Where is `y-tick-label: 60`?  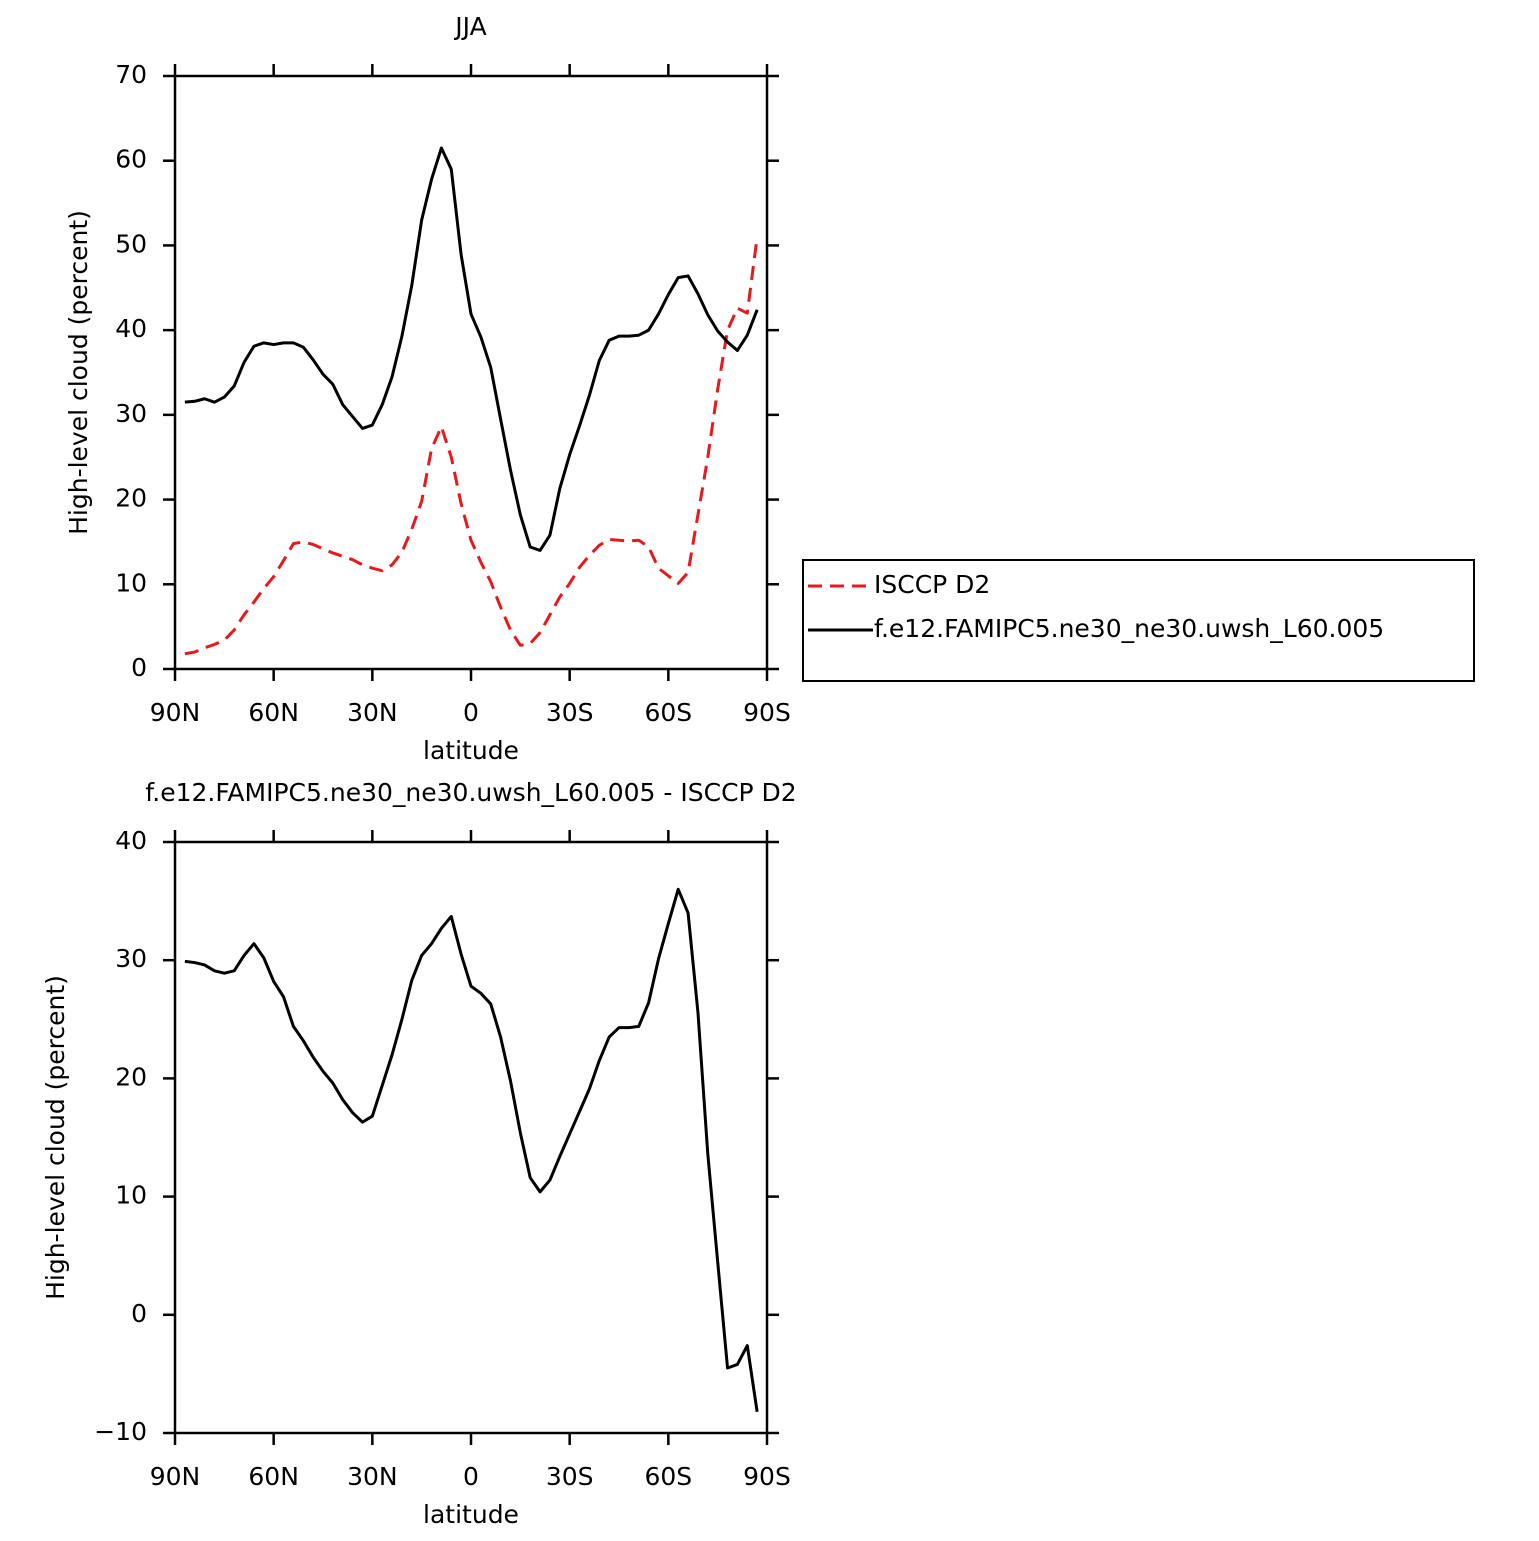
y-tick-label: 60 is located at coordinates (131, 159).